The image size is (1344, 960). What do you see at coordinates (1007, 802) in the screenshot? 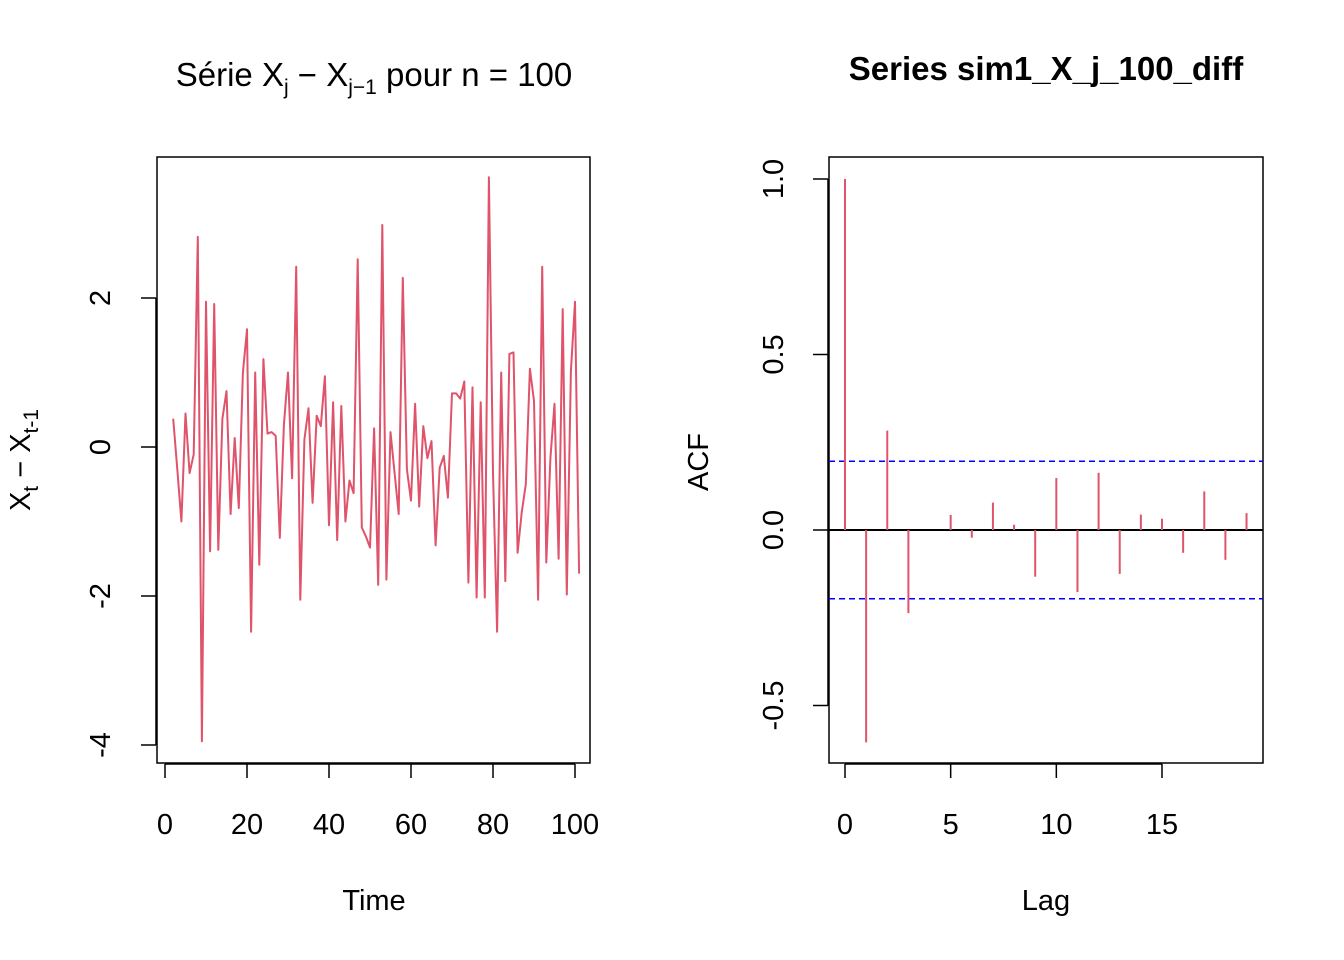
I see `acf-x-axis: 0 5 10 15` at bounding box center [1007, 802].